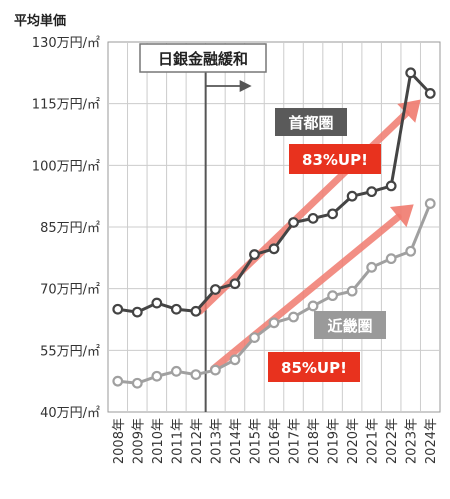  What do you see at coordinates (66, 166) in the screenshot?
I see `y-tick-label: 100万円/㎡` at bounding box center [66, 166].